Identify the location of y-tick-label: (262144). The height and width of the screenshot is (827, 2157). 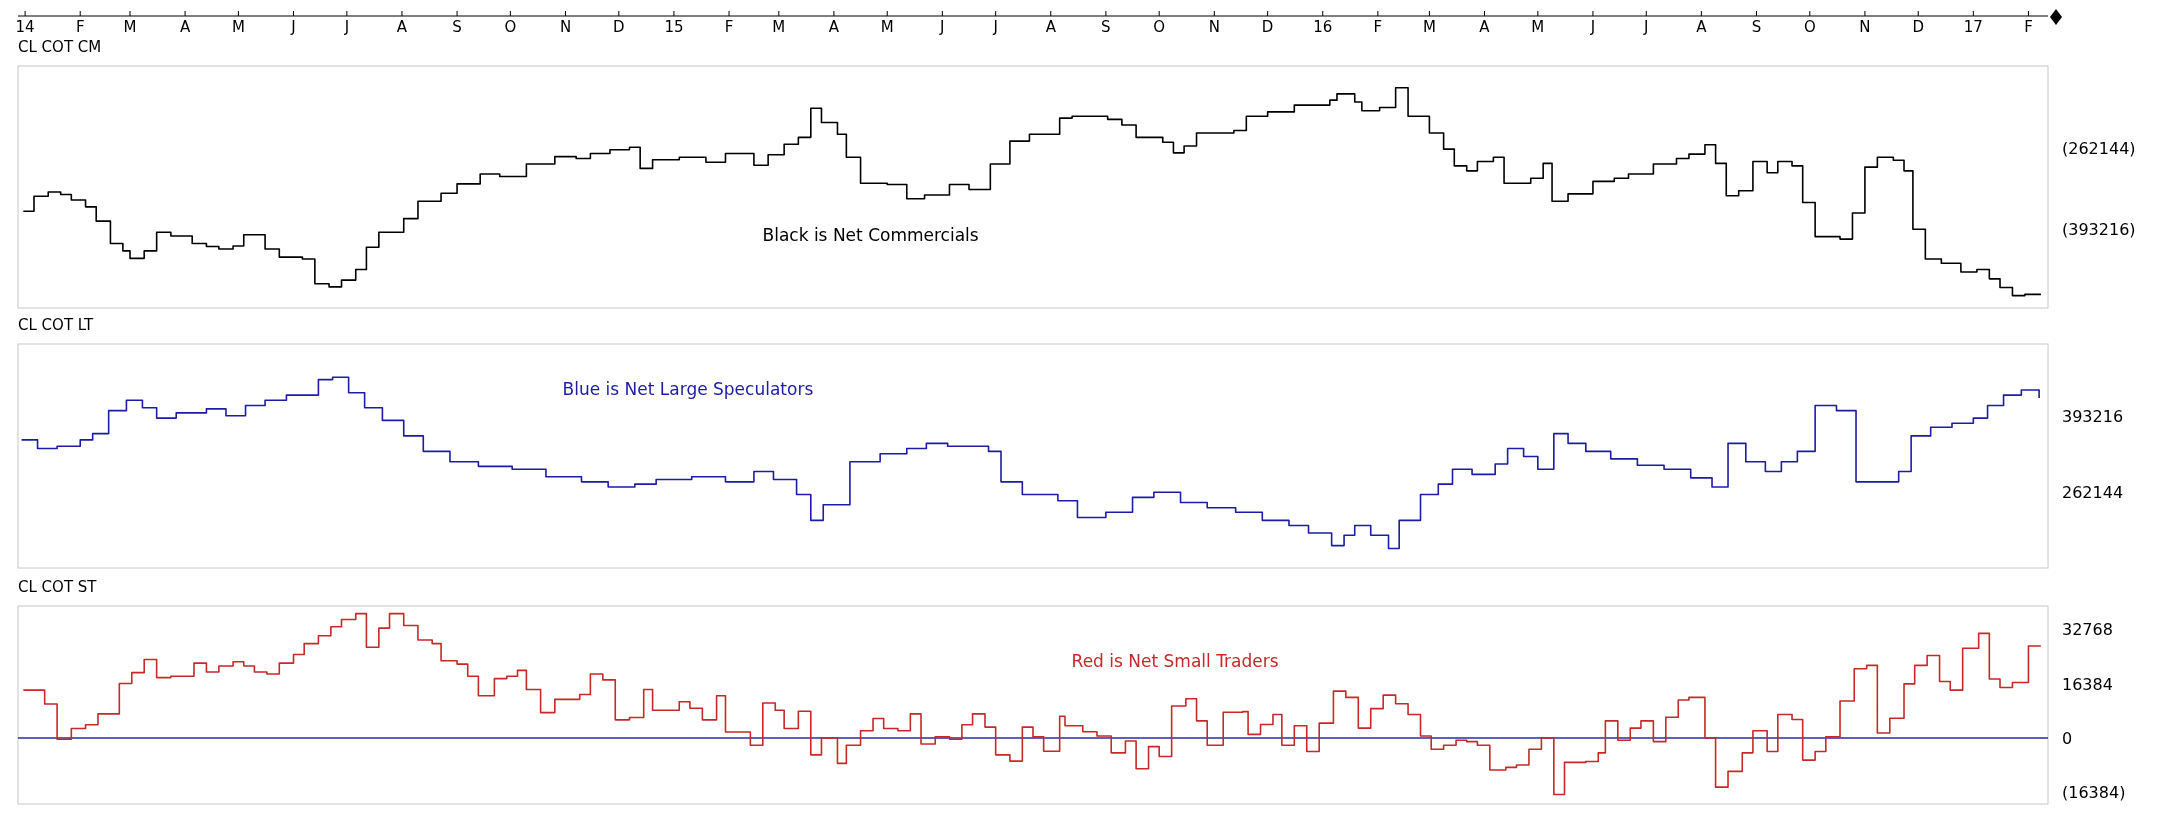
(2099, 148).